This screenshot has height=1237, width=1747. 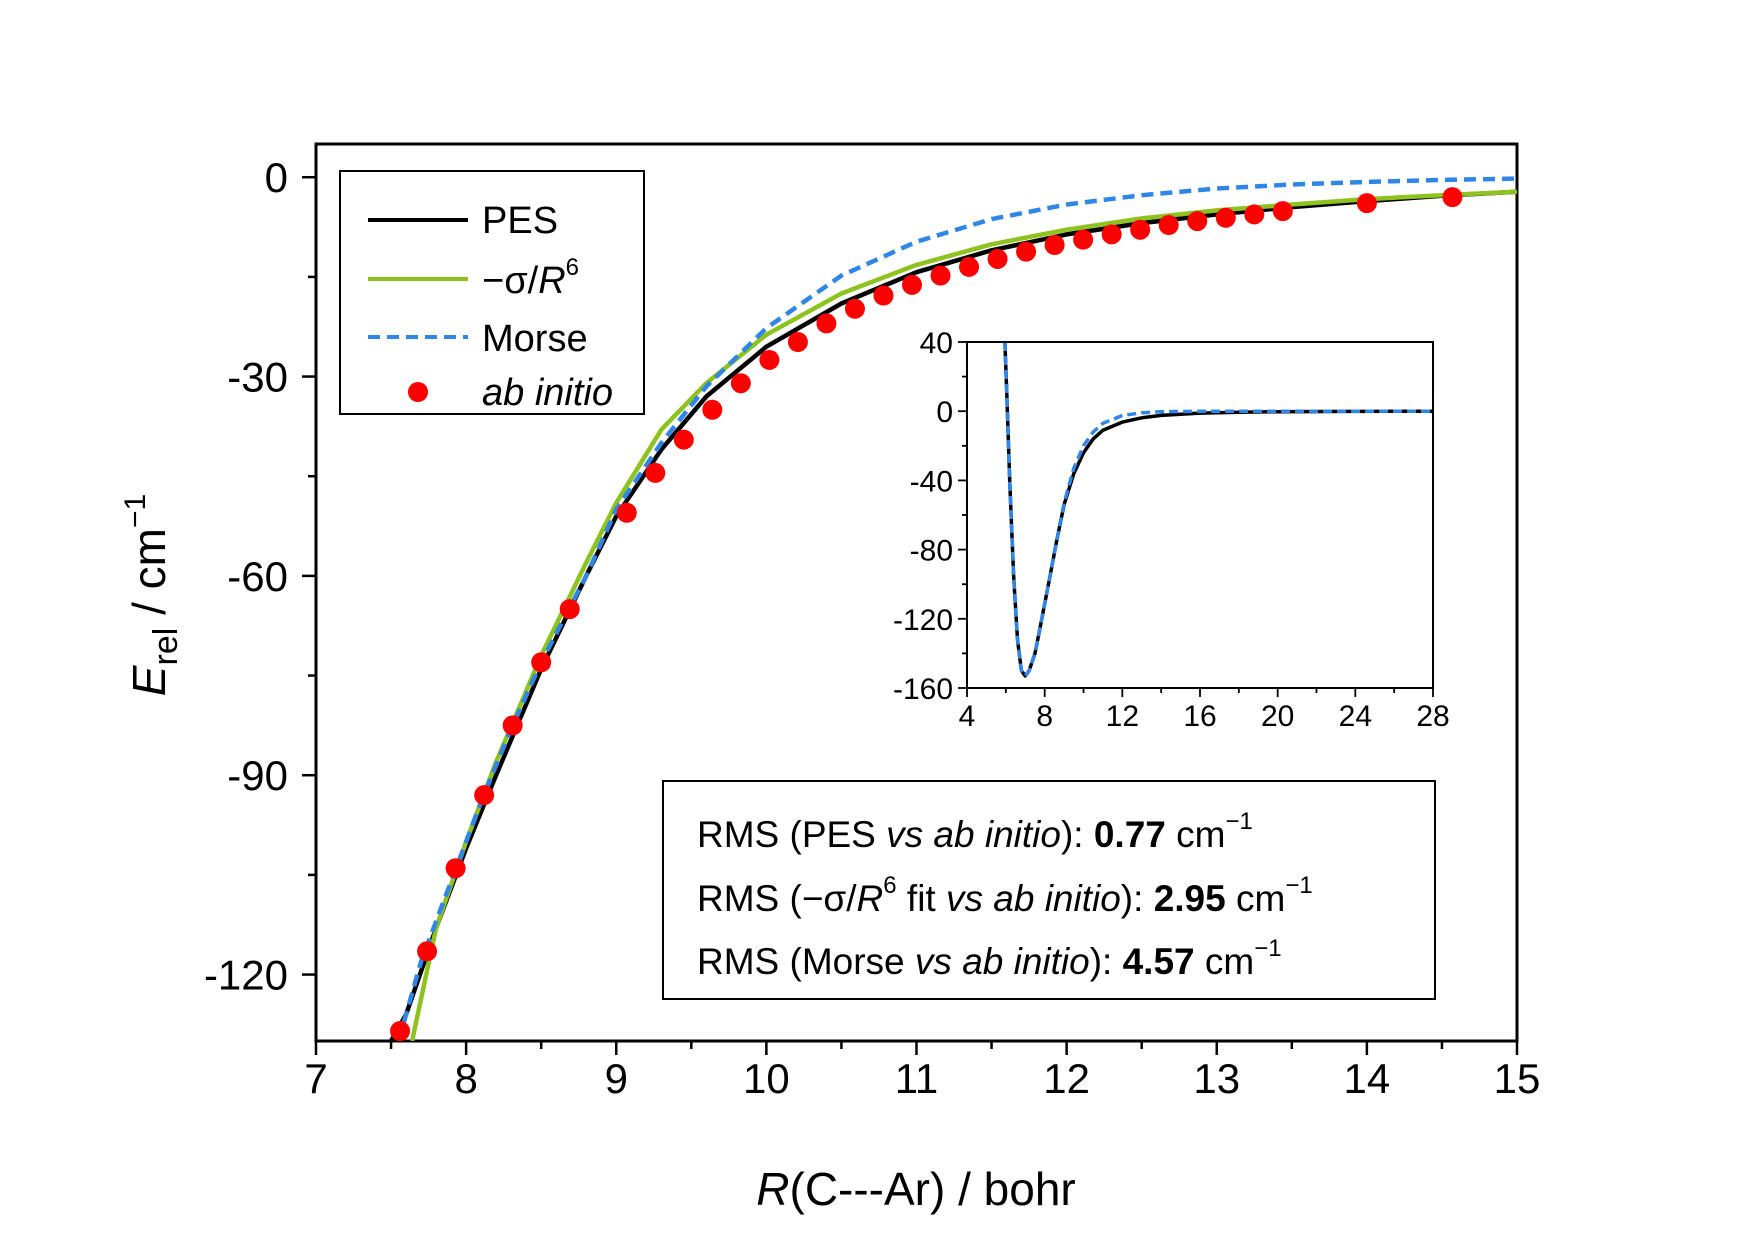 What do you see at coordinates (1199, 716) in the screenshot?
I see `inset-x-tick-label: 16` at bounding box center [1199, 716].